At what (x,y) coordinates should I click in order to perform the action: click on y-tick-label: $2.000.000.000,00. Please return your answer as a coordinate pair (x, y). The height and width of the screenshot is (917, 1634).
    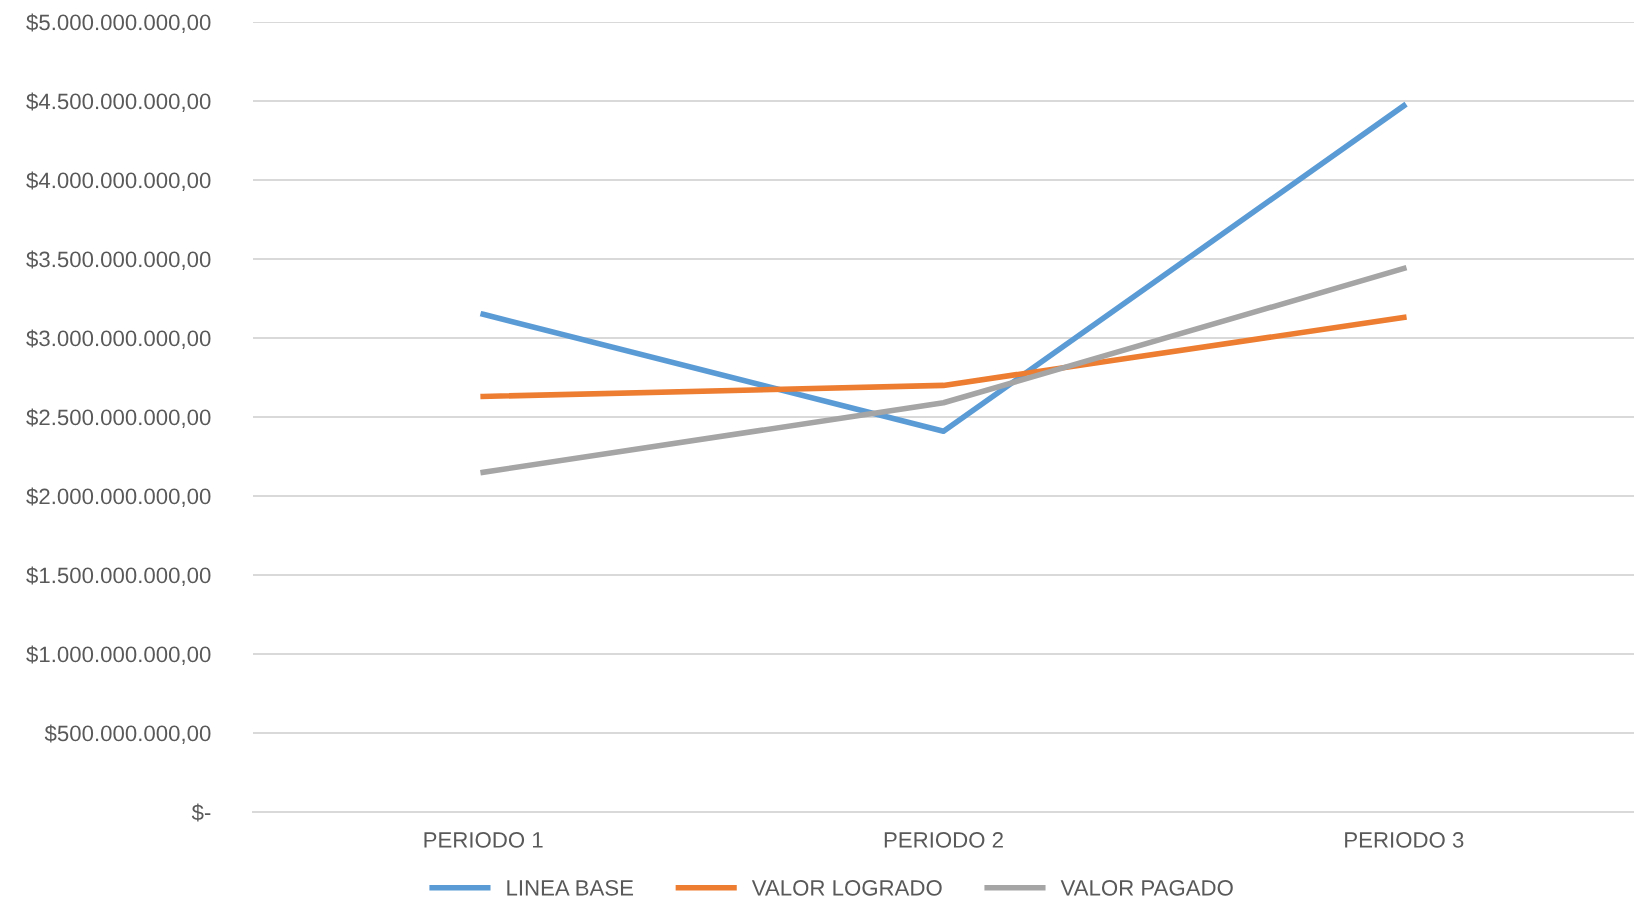
    Looking at the image, I should click on (118, 497).